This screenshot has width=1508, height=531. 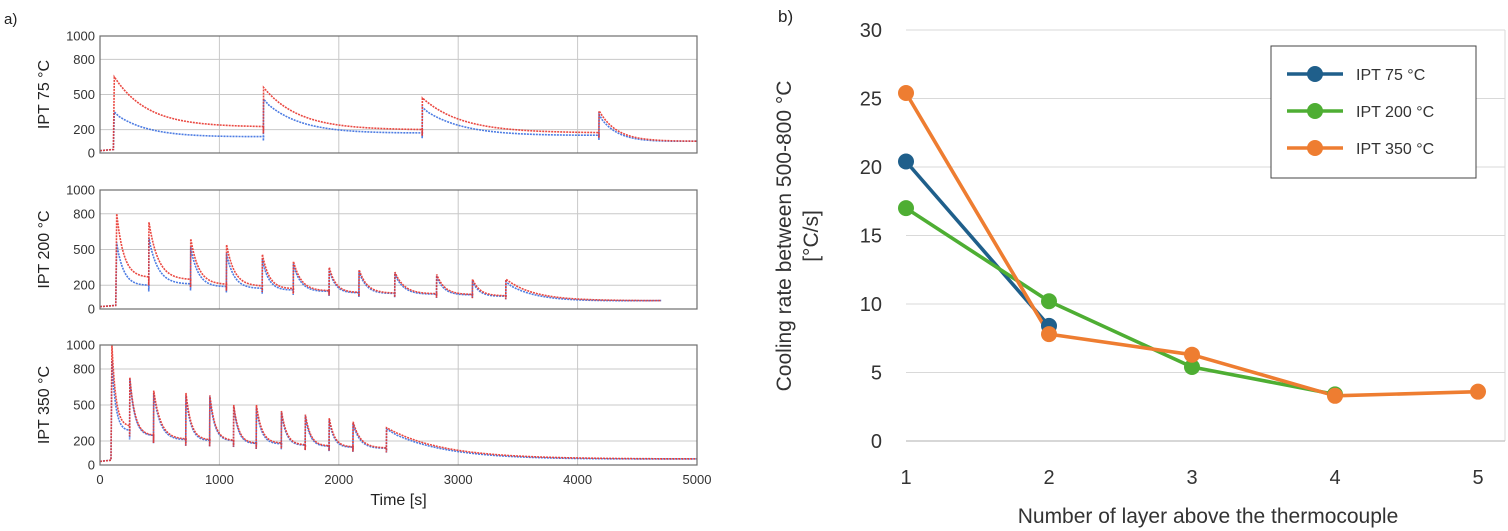 What do you see at coordinates (219, 479) in the screenshot?
I see `x-tick-label: 1000` at bounding box center [219, 479].